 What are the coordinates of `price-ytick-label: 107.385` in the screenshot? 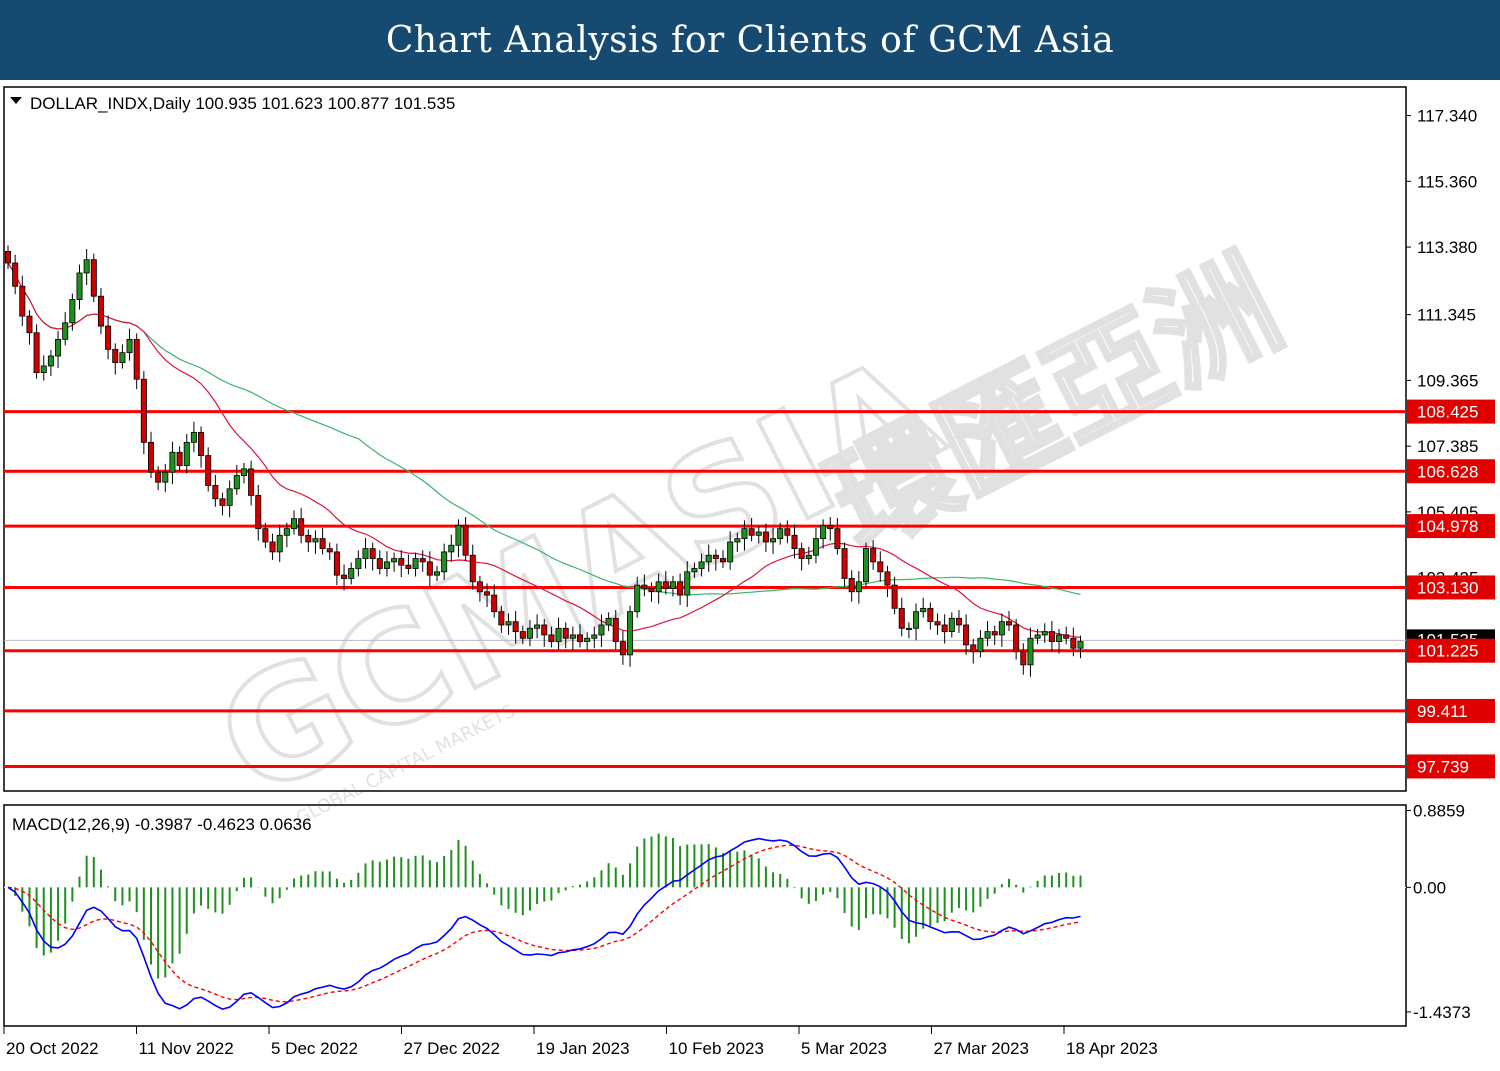 It's located at (1447, 446).